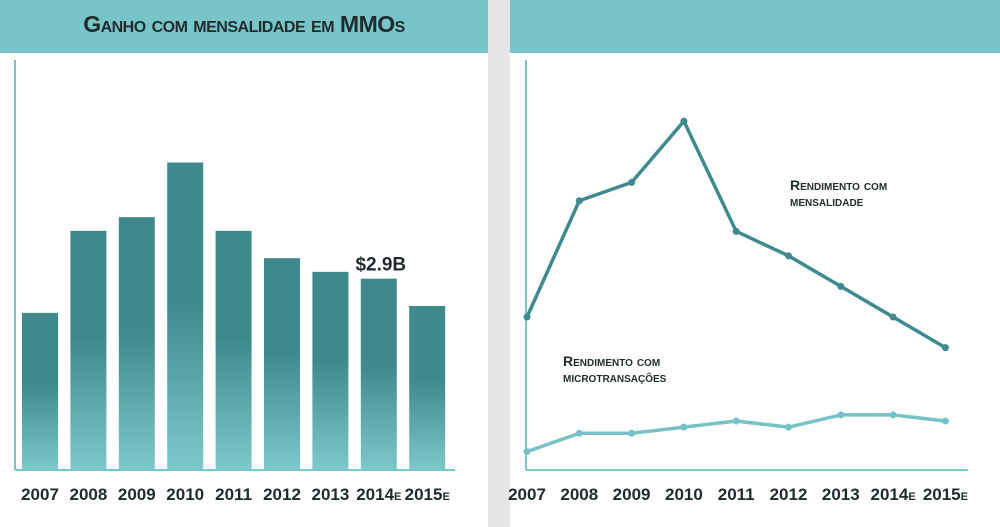  What do you see at coordinates (185, 494) in the screenshot?
I see `x-tick-label-2010: 2010` at bounding box center [185, 494].